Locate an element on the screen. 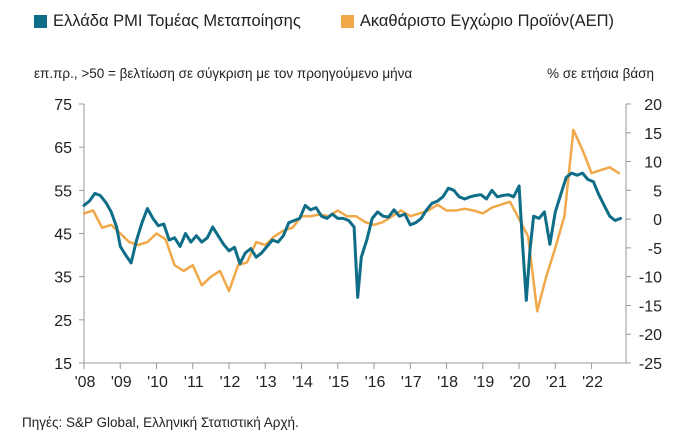 The height and width of the screenshot is (443, 700). y-right-tick-label: 10 is located at coordinates (653, 163).